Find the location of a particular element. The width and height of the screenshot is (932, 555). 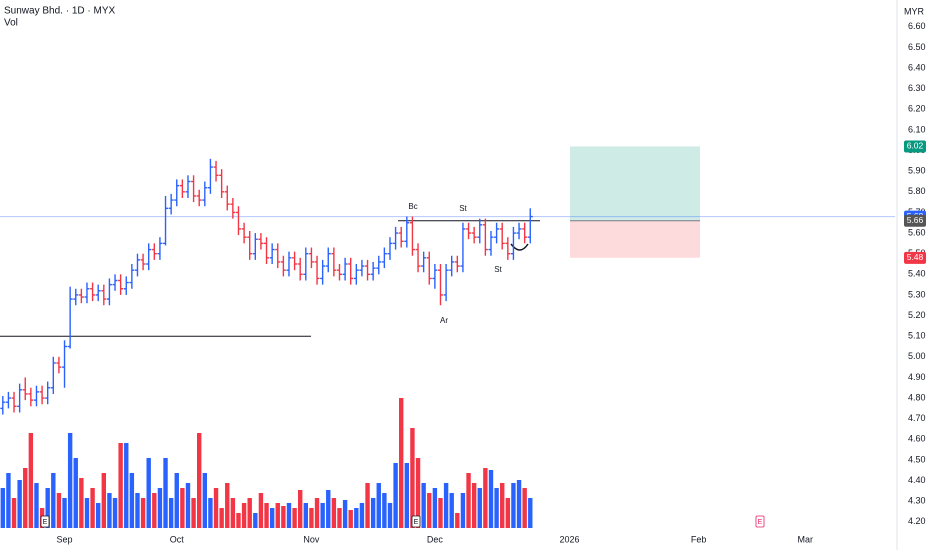

y-tick-label: 4.70 is located at coordinates (917, 418).